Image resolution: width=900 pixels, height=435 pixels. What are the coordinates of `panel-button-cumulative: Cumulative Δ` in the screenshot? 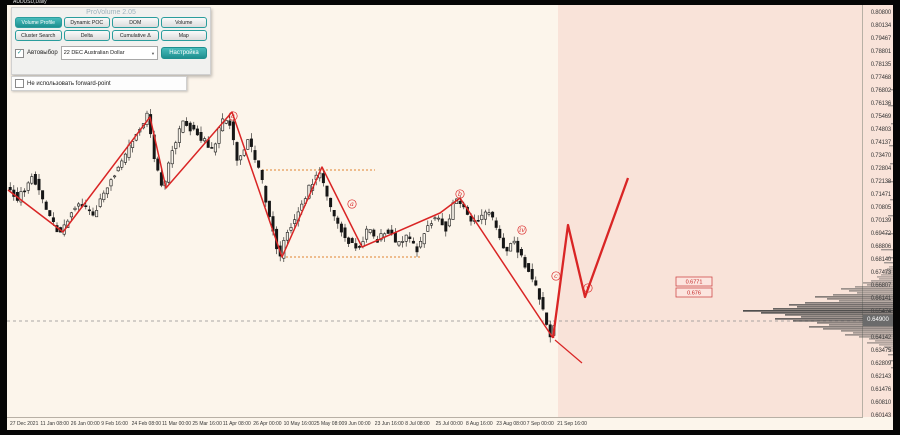 It's located at (135, 35).